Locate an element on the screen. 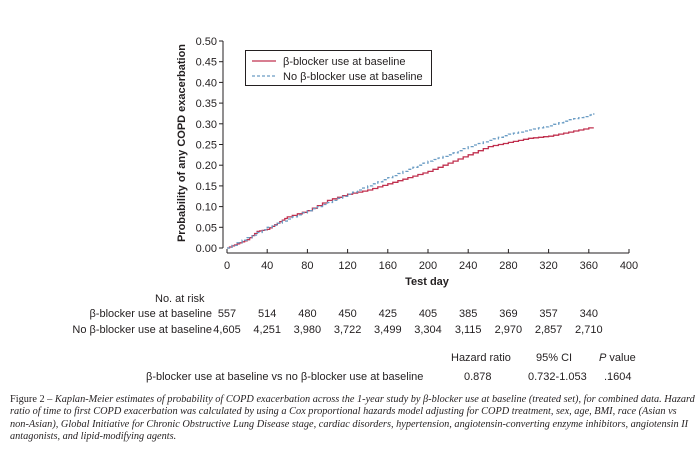 The width and height of the screenshot is (700, 456). risk-value: 3,722 is located at coordinates (347, 330).